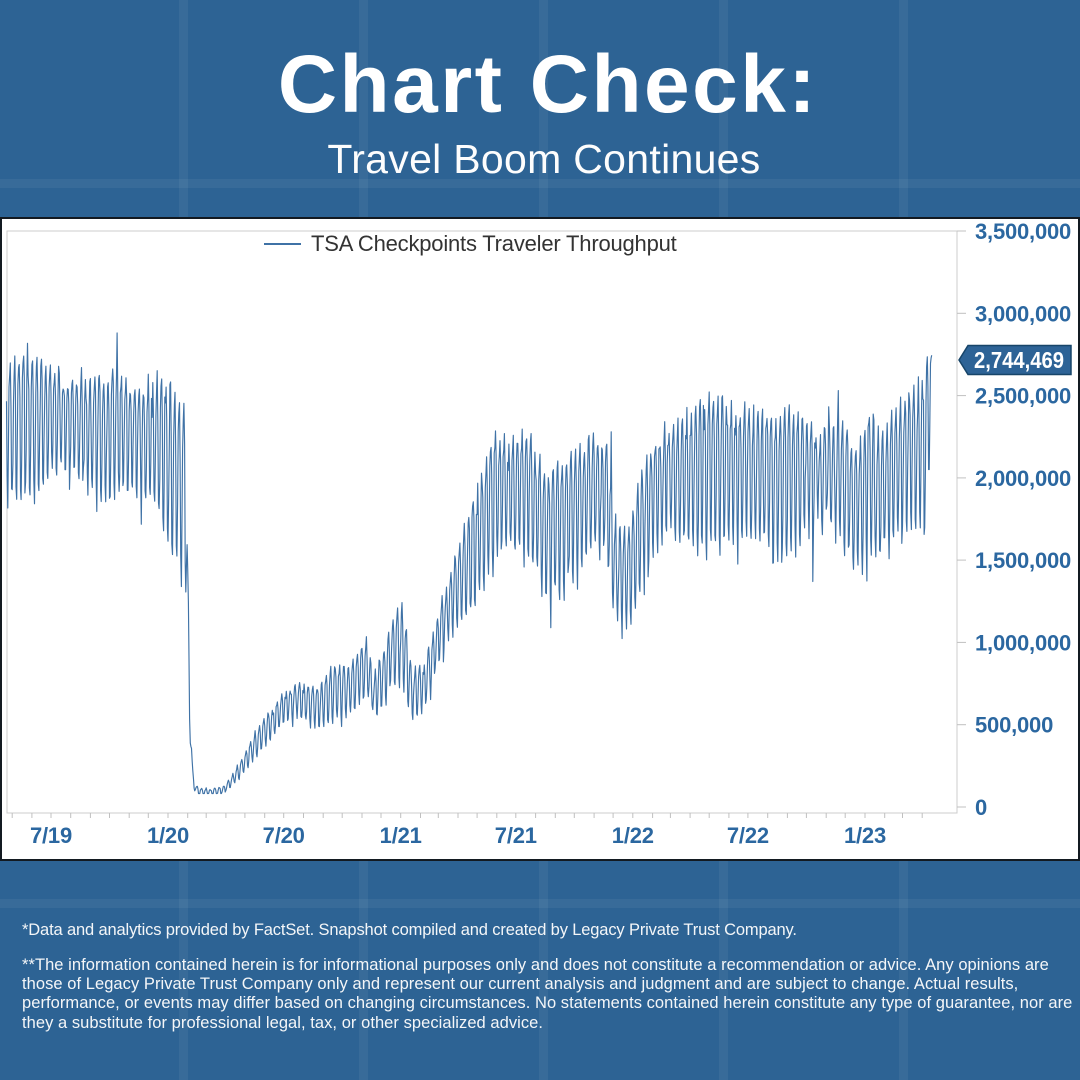 The height and width of the screenshot is (1080, 1080). Describe the element at coordinates (168, 835) in the screenshot. I see `svg-text: 1/20` at that location.